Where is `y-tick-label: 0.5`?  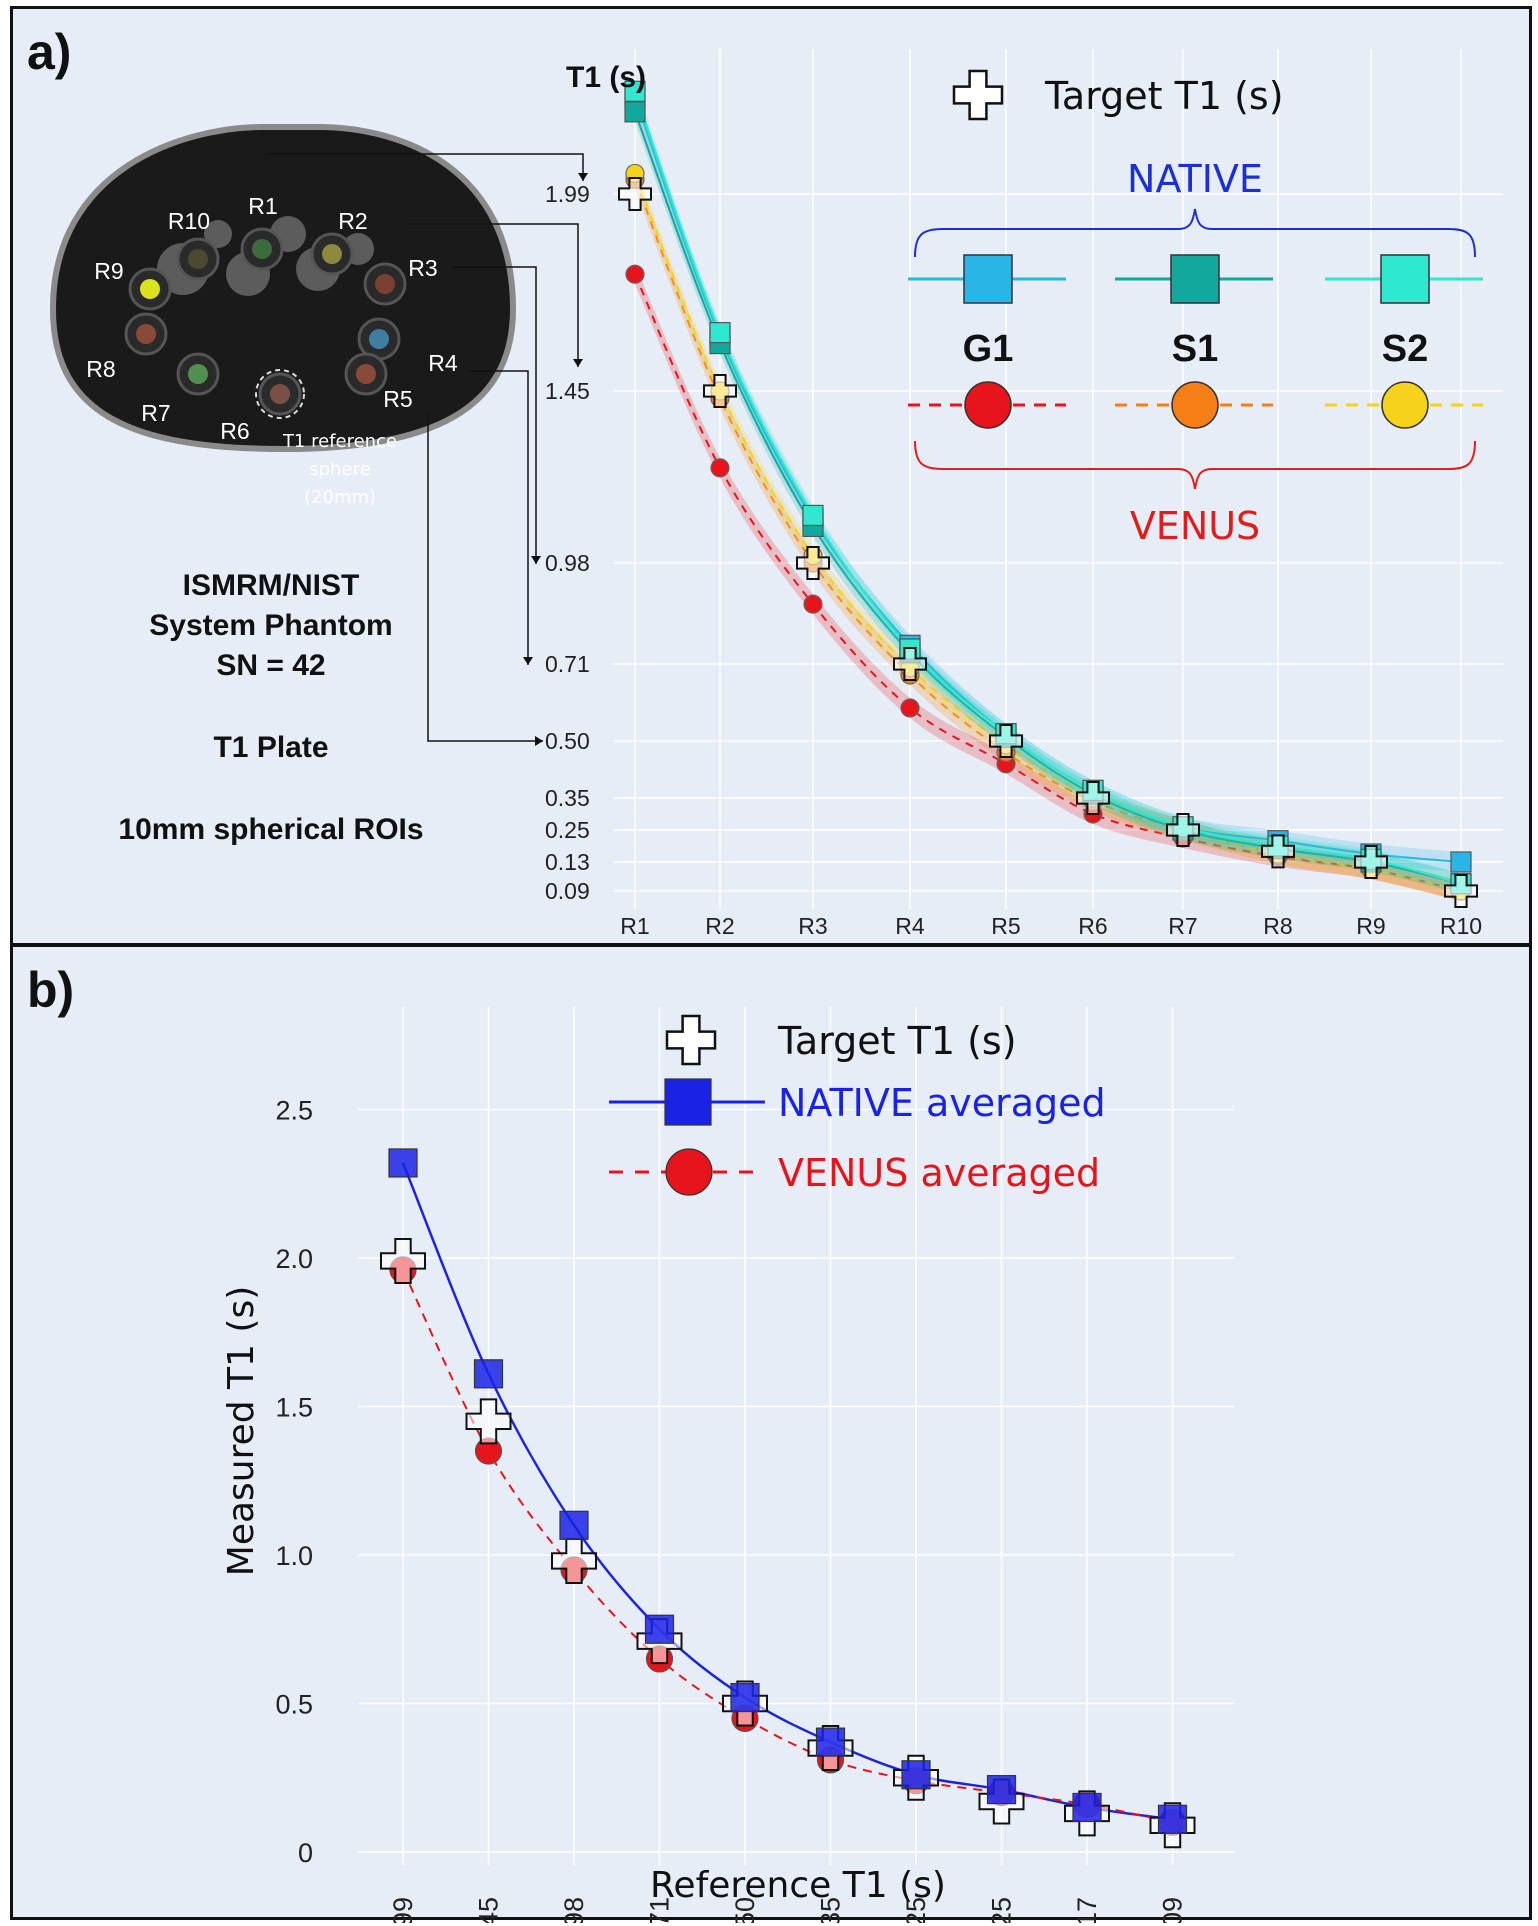 y-tick-label: 0.5 is located at coordinates (294, 1705).